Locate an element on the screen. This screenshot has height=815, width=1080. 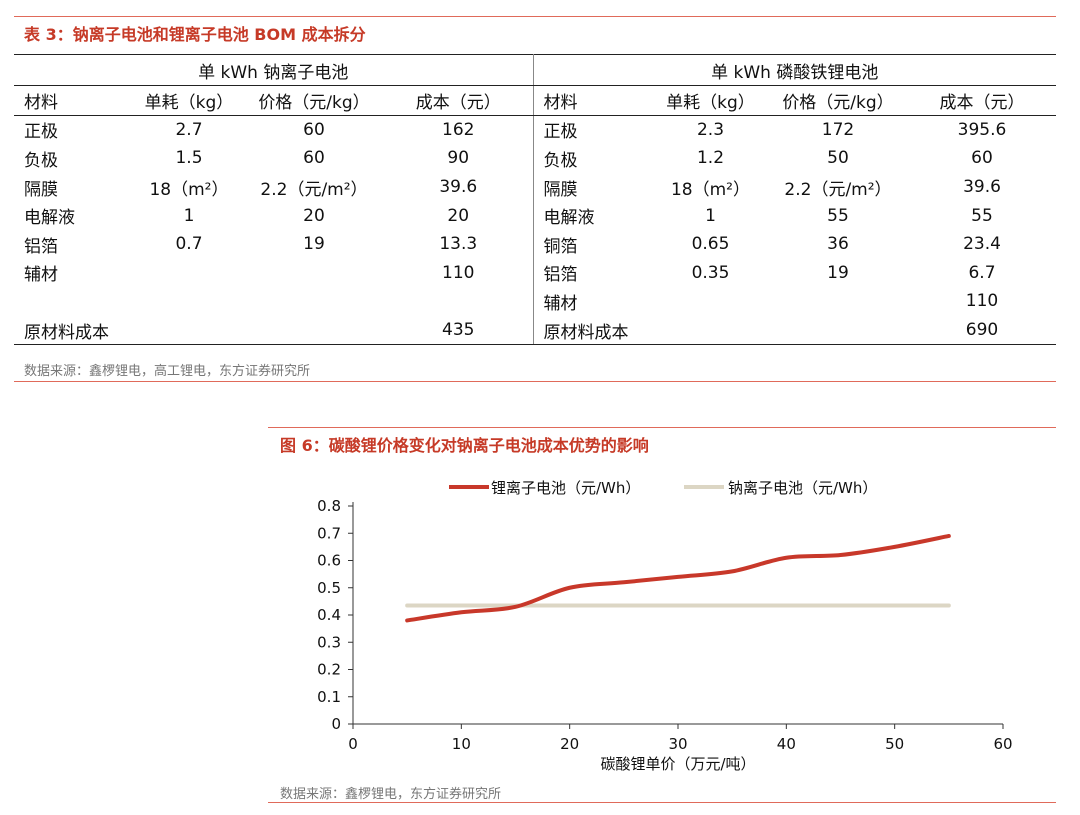
table-title: 表 3：钠离子电池和锂离子电池 BOM 成本拆分 is located at coordinates (195, 34).